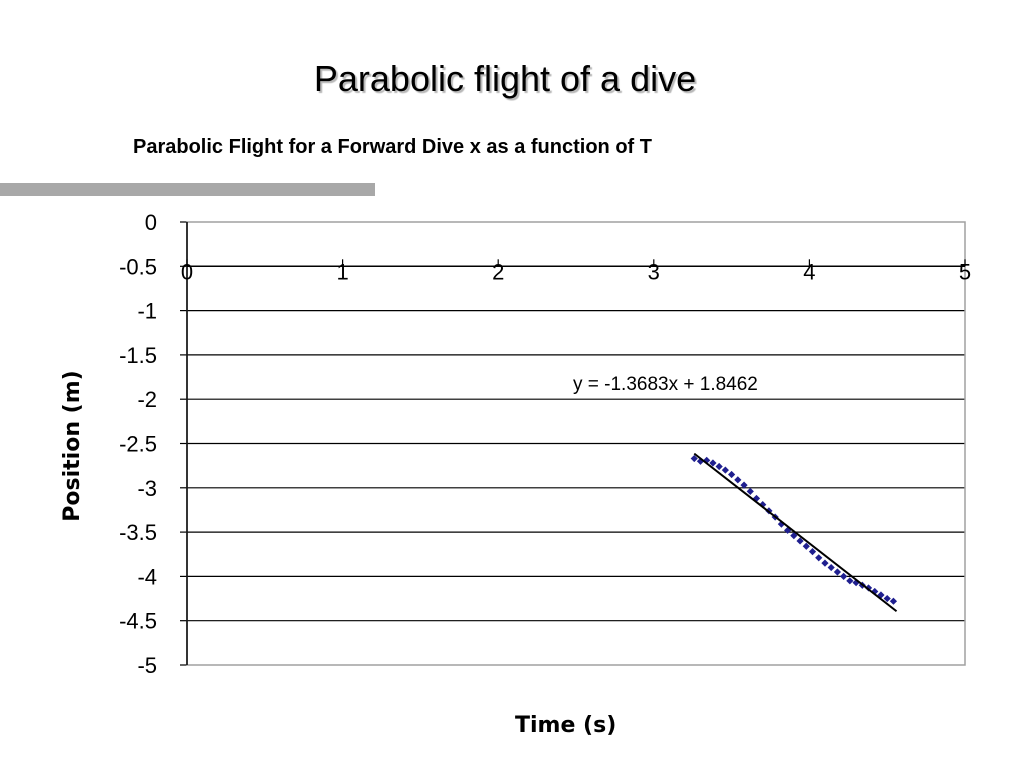 This screenshot has height=768, width=1024. Describe the element at coordinates (505, 78) in the screenshot. I see `slide-title: Parabolic flight of a dive` at that location.